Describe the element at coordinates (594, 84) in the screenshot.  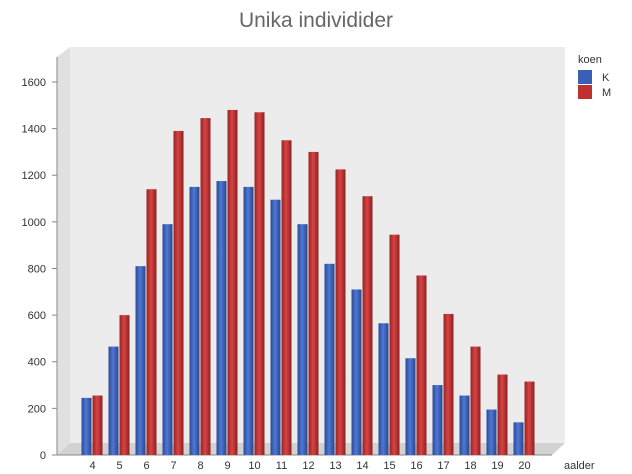
I see `legend-items: KM` at that location.